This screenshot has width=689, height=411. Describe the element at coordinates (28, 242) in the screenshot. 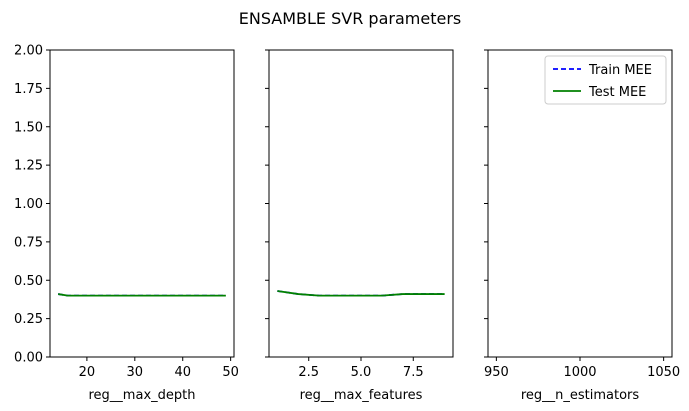

I see `y-tick-label: 0.75` at that location.